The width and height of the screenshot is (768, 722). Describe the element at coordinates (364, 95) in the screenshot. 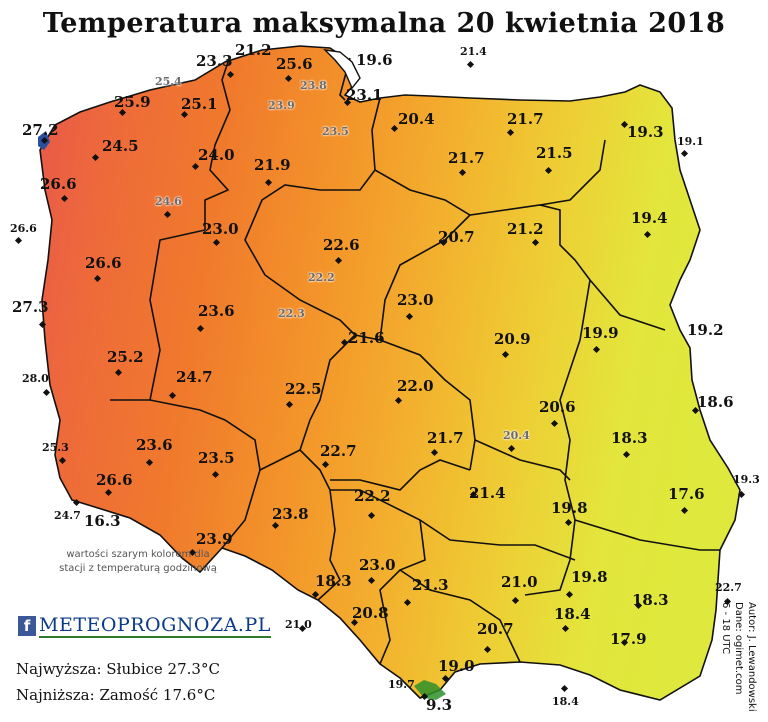

I see `station-value: 23.1` at that location.